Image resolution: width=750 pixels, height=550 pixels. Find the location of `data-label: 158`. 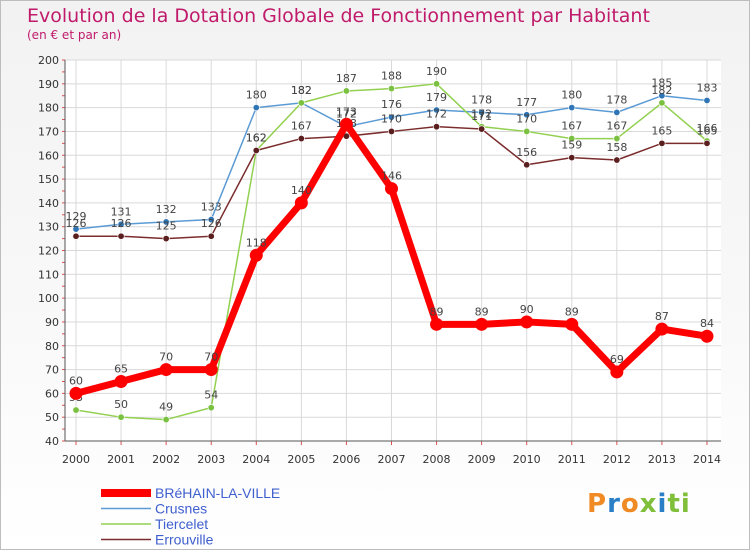

data-label: 158 is located at coordinates (616, 147).